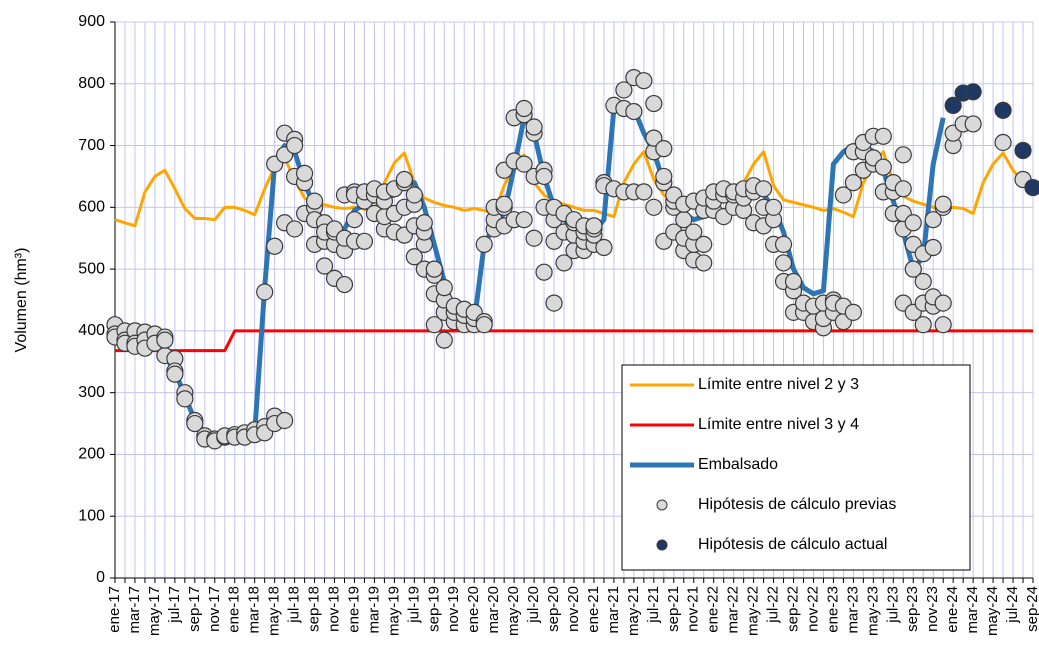 This screenshot has width=1039, height=660. What do you see at coordinates (932, 609) in the screenshot?
I see `x-tick-label: nov-23` at bounding box center [932, 609].